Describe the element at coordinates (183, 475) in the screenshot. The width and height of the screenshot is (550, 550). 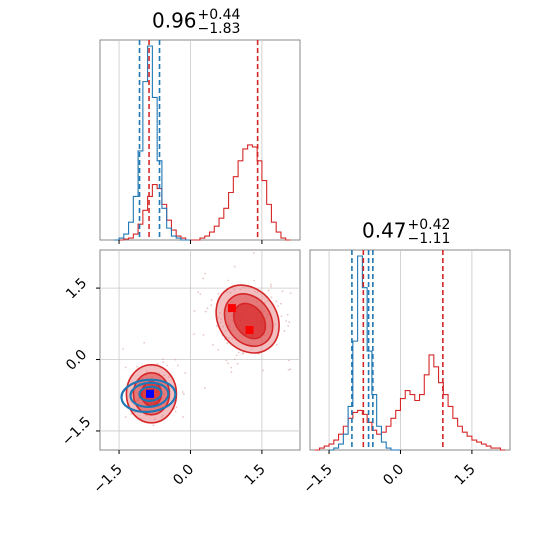
I see `tick-label-bl-x-1: 0.0` at that location.